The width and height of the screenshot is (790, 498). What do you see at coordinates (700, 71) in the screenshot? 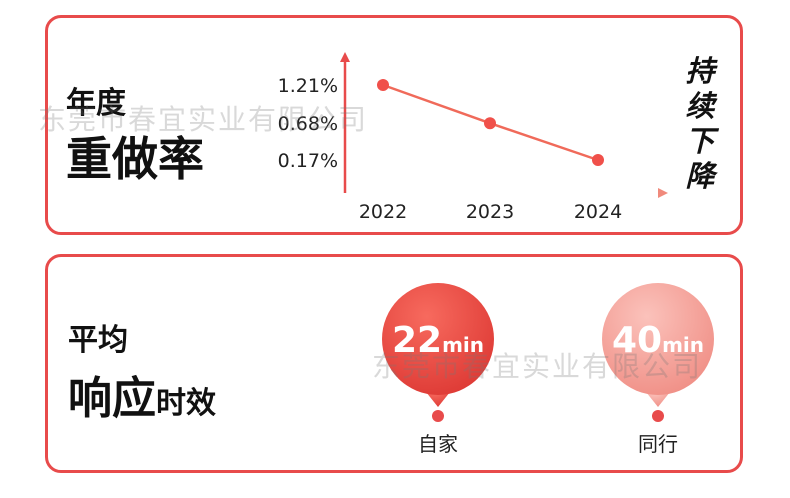
I see `trend-char: 持` at bounding box center [700, 71].